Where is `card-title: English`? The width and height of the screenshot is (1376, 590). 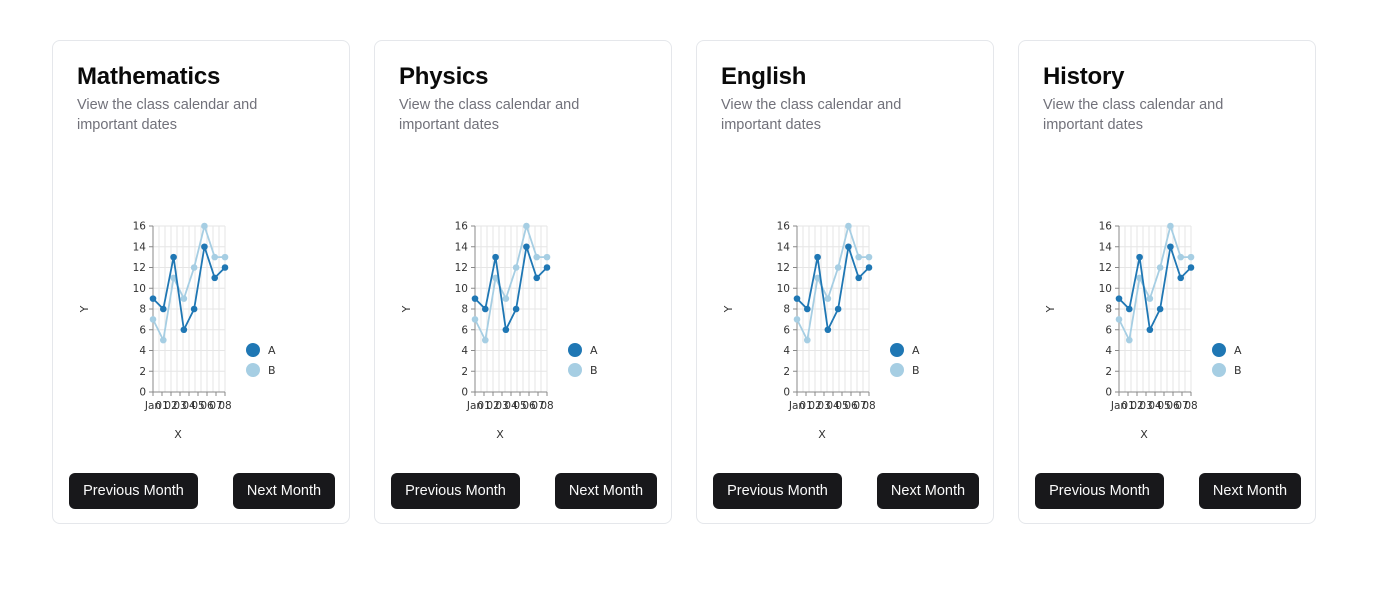 card-title: English is located at coordinates (764, 76).